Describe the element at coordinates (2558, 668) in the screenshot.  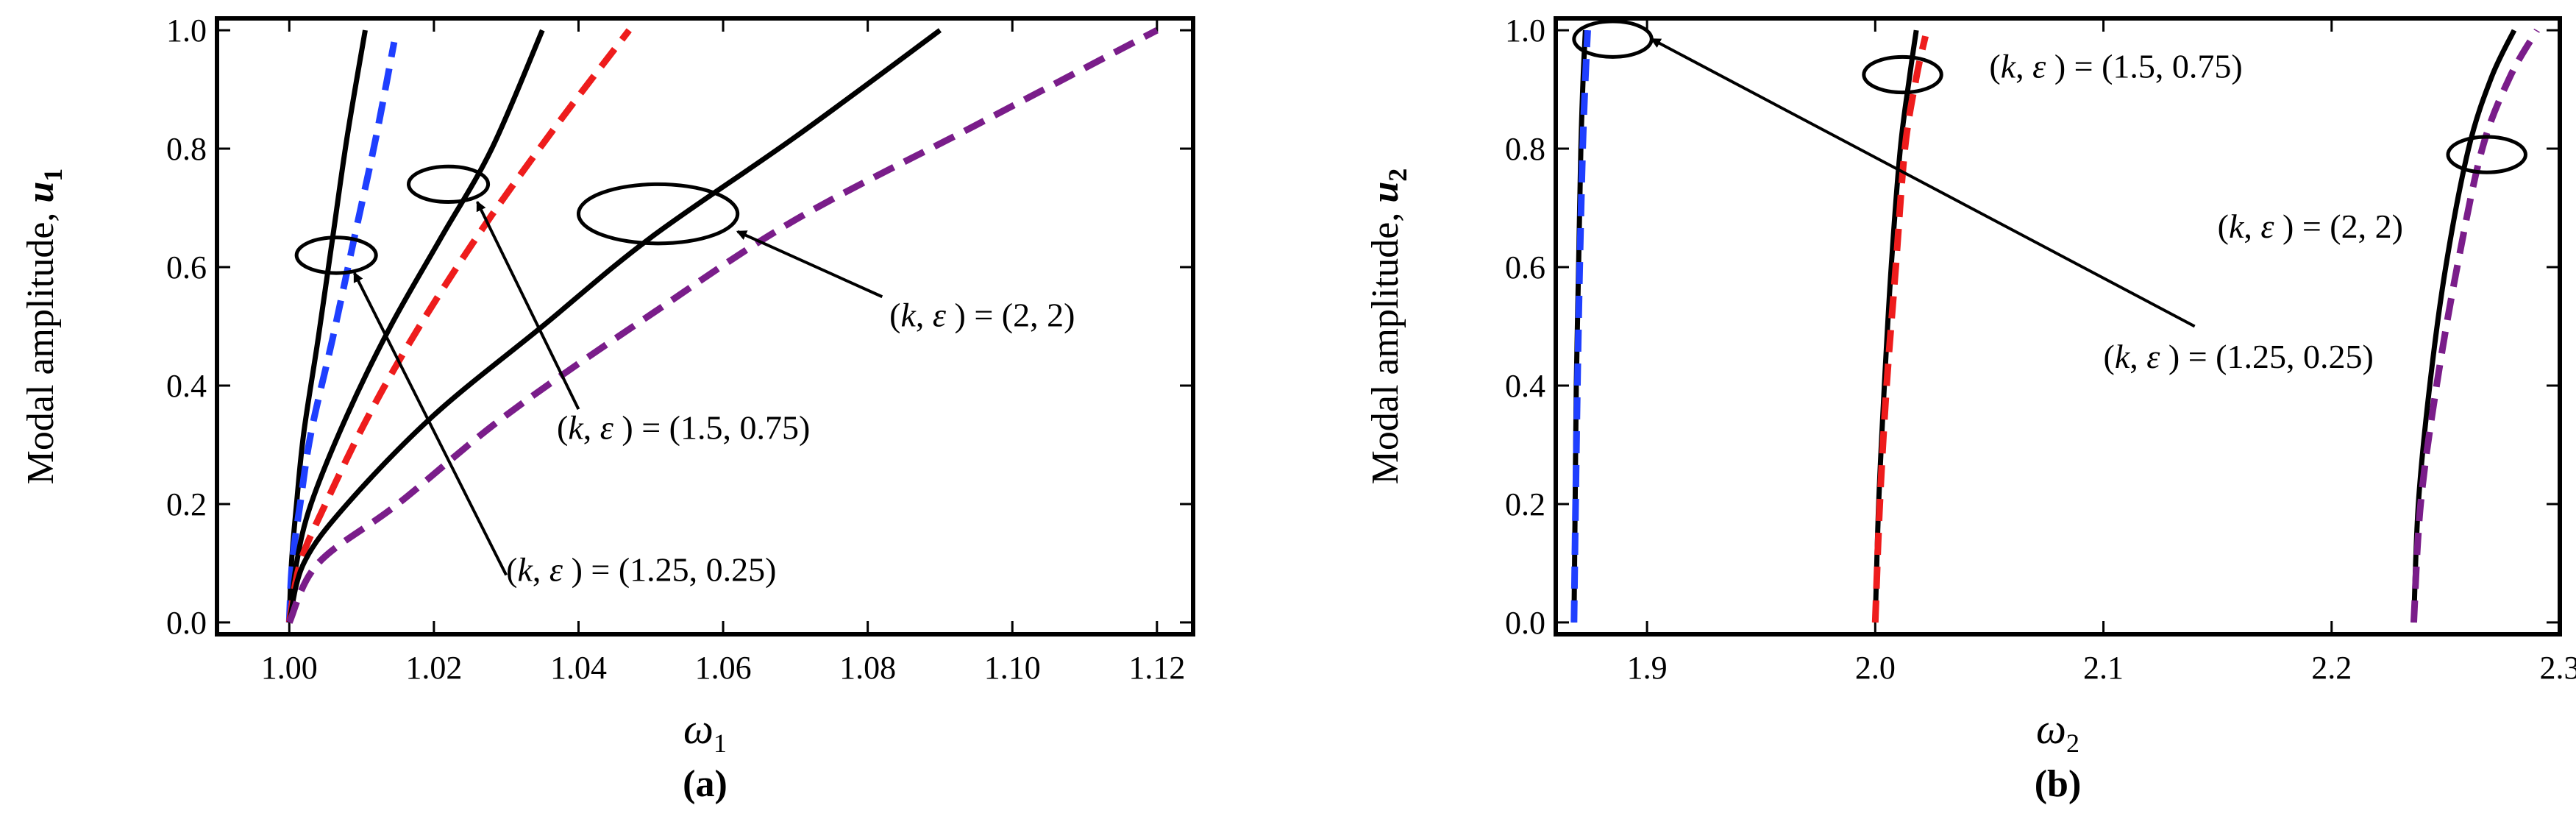
I see `x-tick-label: 2.3` at that location.